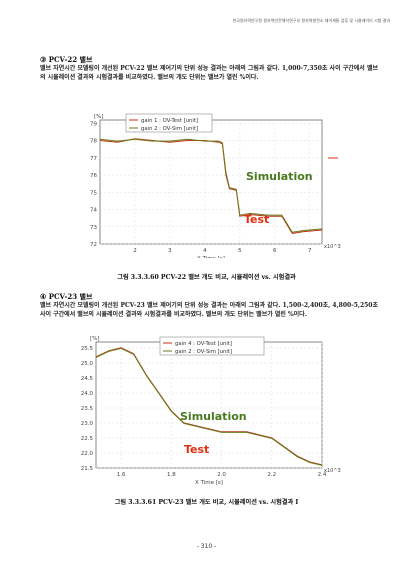 The width and height of the screenshot is (413, 584). I want to click on legend-entry-1: gain 4 : OV-Test [unit], so click(203, 344).